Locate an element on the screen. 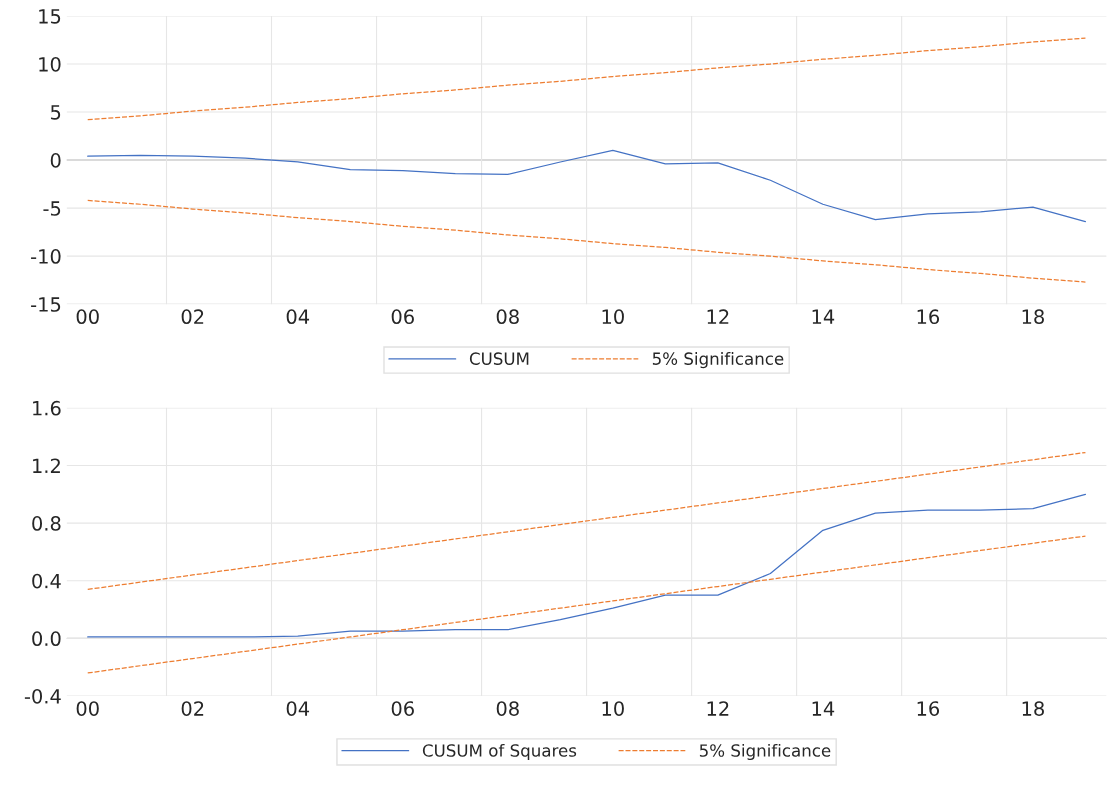  y-tick-label: -15 is located at coordinates (46, 304).